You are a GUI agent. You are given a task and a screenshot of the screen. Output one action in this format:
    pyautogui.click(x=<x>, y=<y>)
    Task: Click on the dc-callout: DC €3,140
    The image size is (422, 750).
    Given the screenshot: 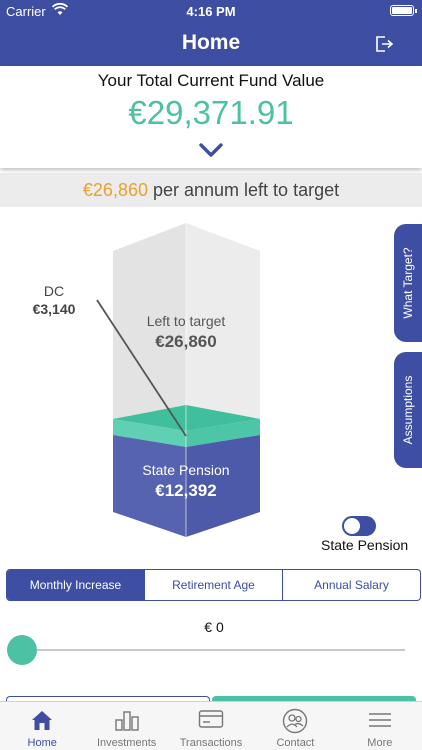 What is the action you would take?
    pyautogui.click(x=54, y=300)
    